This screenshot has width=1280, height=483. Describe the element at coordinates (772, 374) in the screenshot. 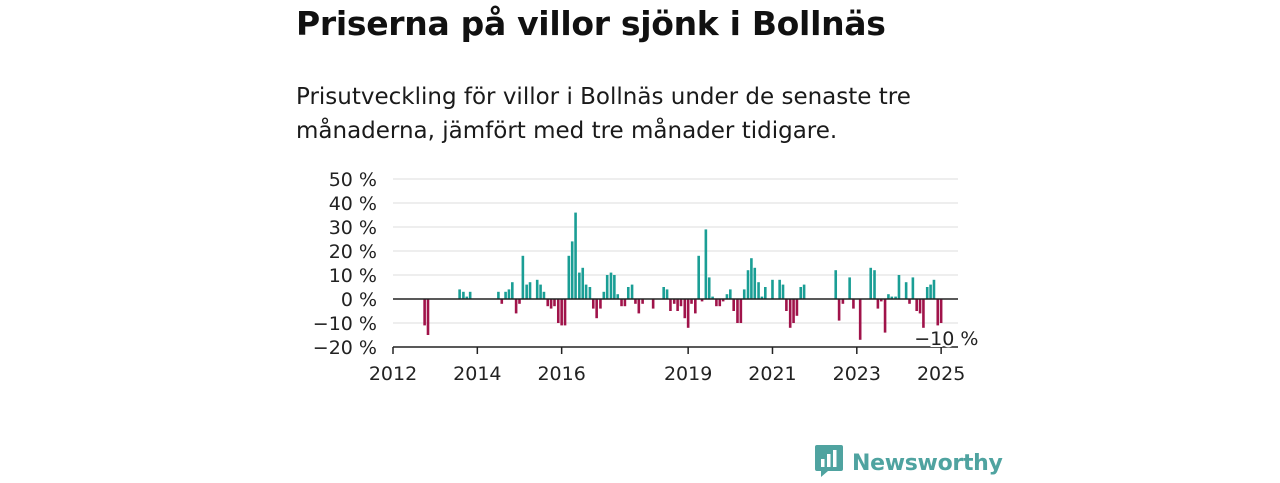

I see `x-tick-label: 2021` at that location.